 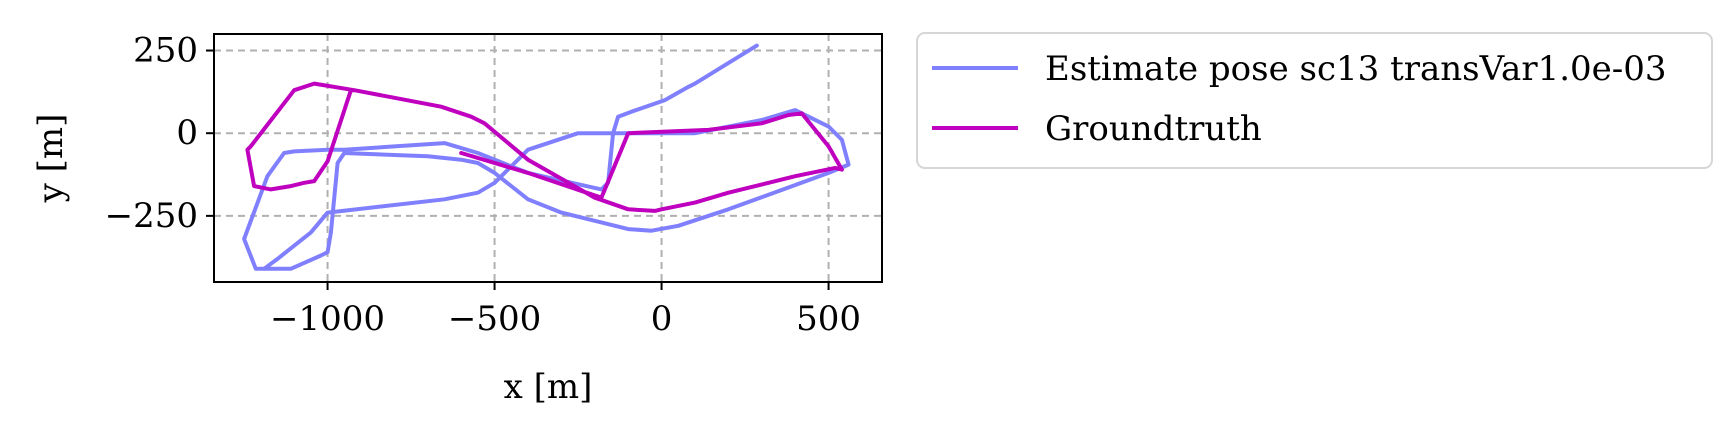 What do you see at coordinates (51, 159) in the screenshot?
I see `y-axis-label: y [m]` at bounding box center [51, 159].